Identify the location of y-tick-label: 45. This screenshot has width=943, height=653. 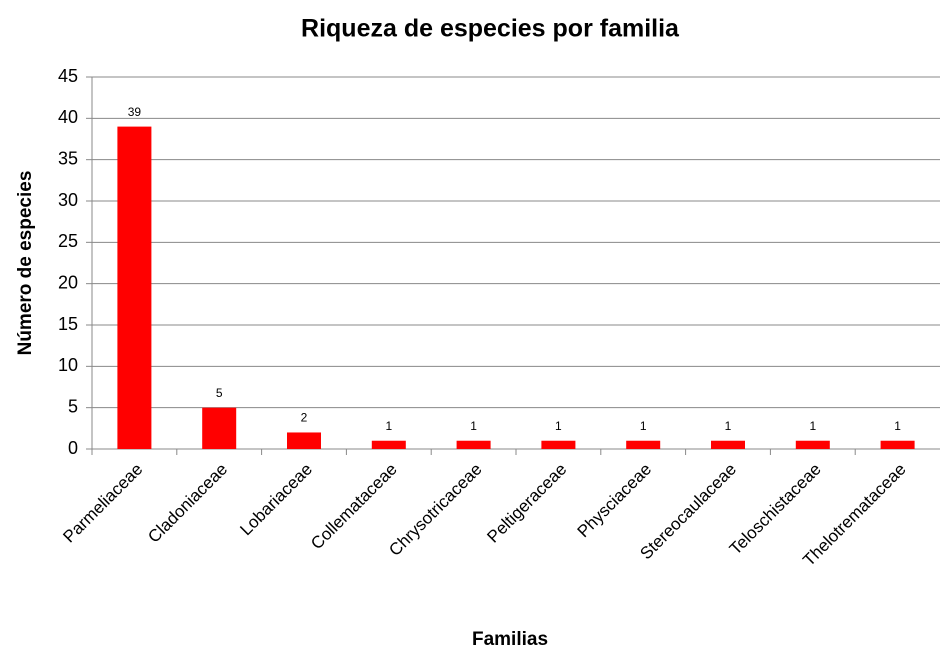
(68, 76).